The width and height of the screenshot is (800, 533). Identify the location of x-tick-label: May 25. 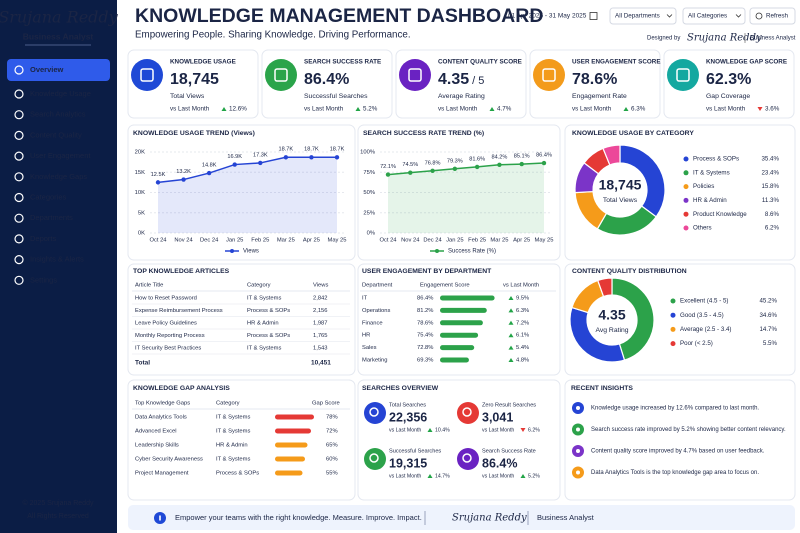
(336, 241).